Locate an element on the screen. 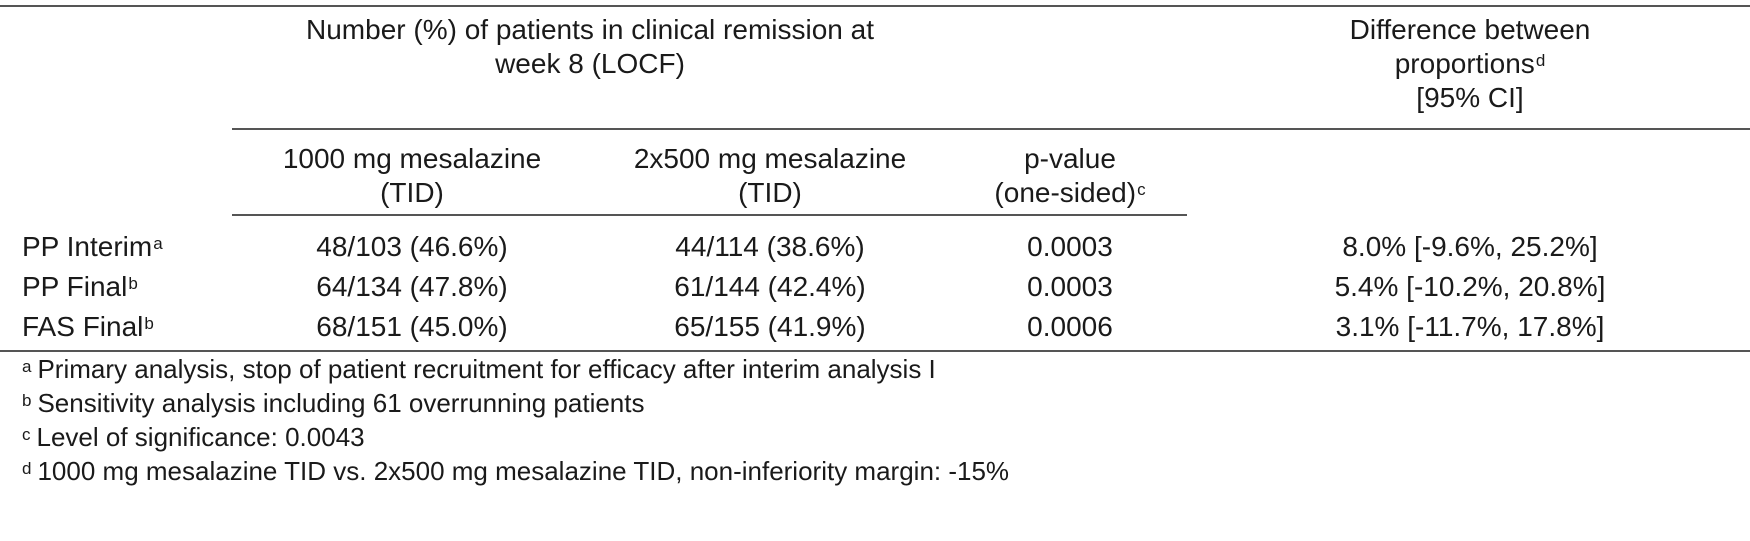 This screenshot has width=1750, height=541. cell-difference: 3.1% [-11.7%, 17.8%] is located at coordinates (1470, 326).